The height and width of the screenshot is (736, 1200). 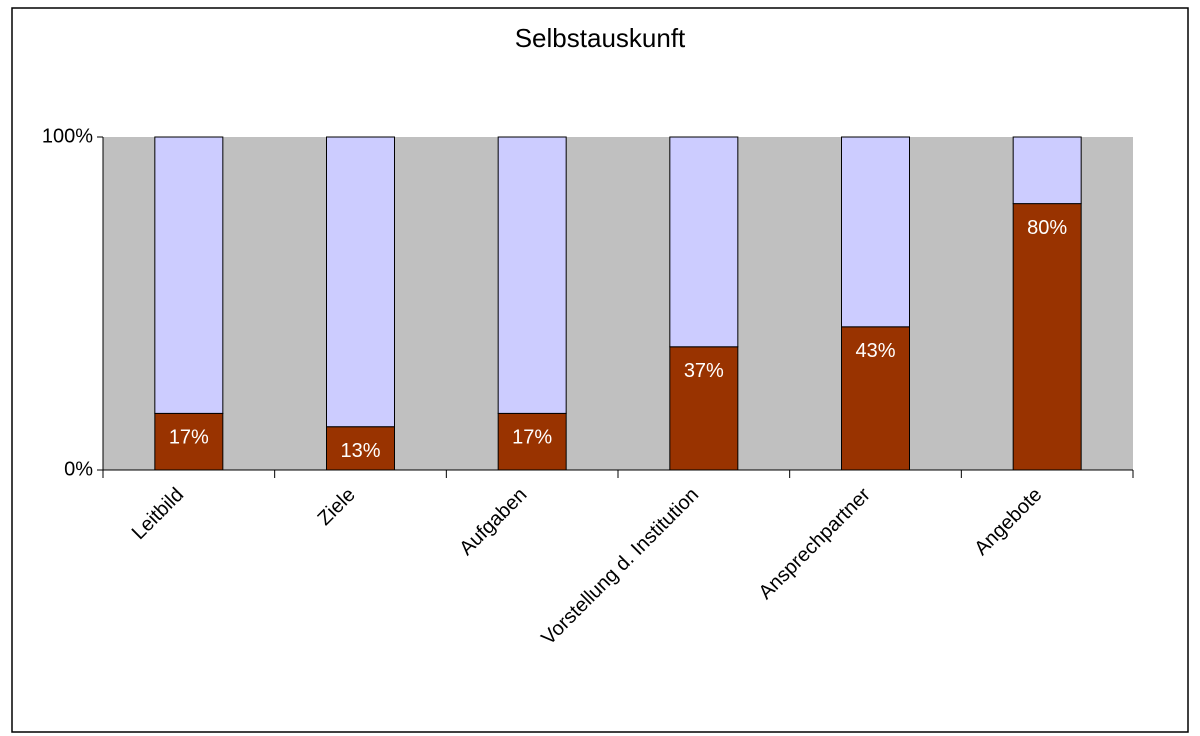 What do you see at coordinates (600, 38) in the screenshot?
I see `chart-title: Selbstauskunft` at bounding box center [600, 38].